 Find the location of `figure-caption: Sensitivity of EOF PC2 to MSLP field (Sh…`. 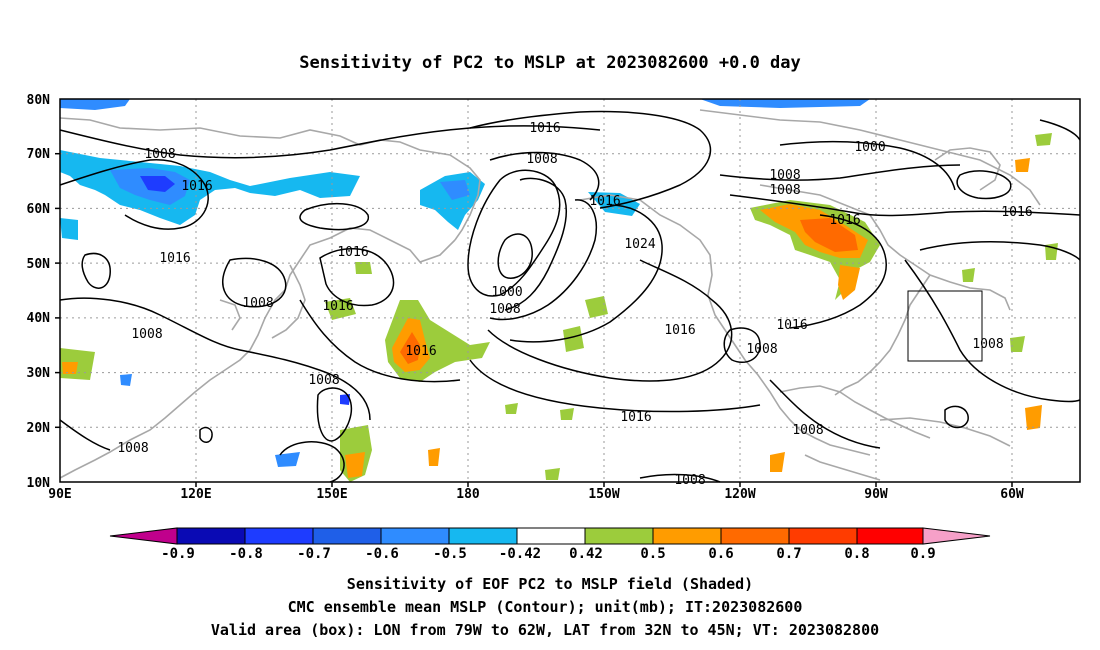

figure-caption: Sensitivity of EOF PC2 to MSLP field (Sh… is located at coordinates (545, 607).